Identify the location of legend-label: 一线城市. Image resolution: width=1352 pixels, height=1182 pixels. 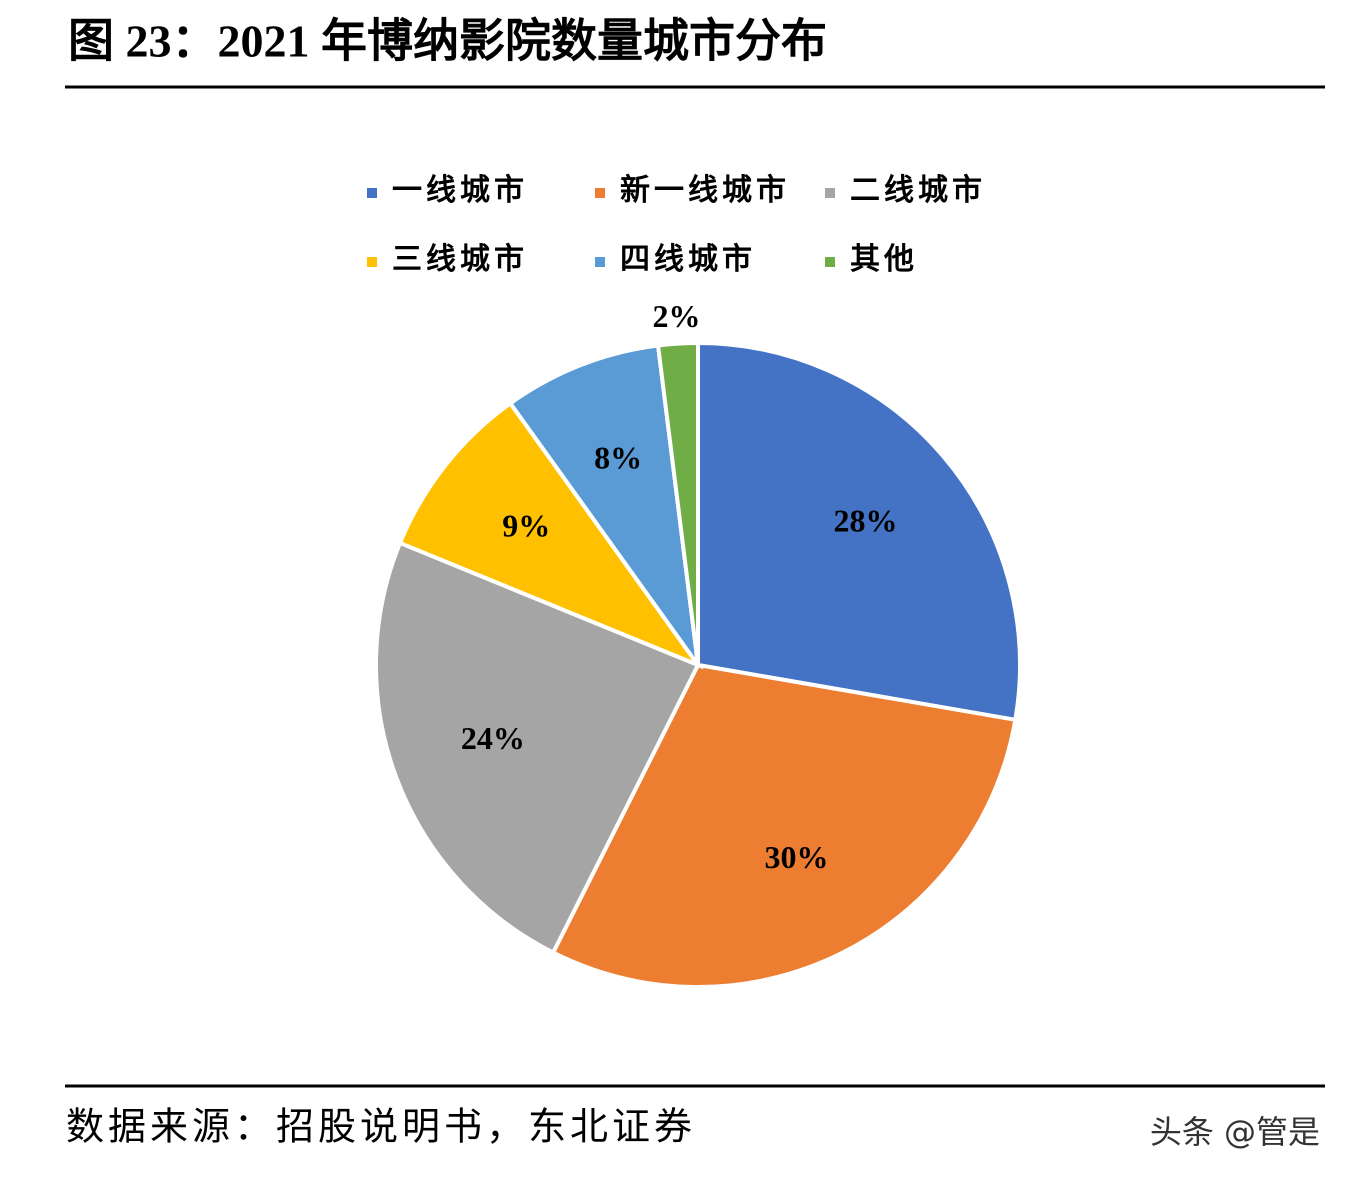
(460, 190).